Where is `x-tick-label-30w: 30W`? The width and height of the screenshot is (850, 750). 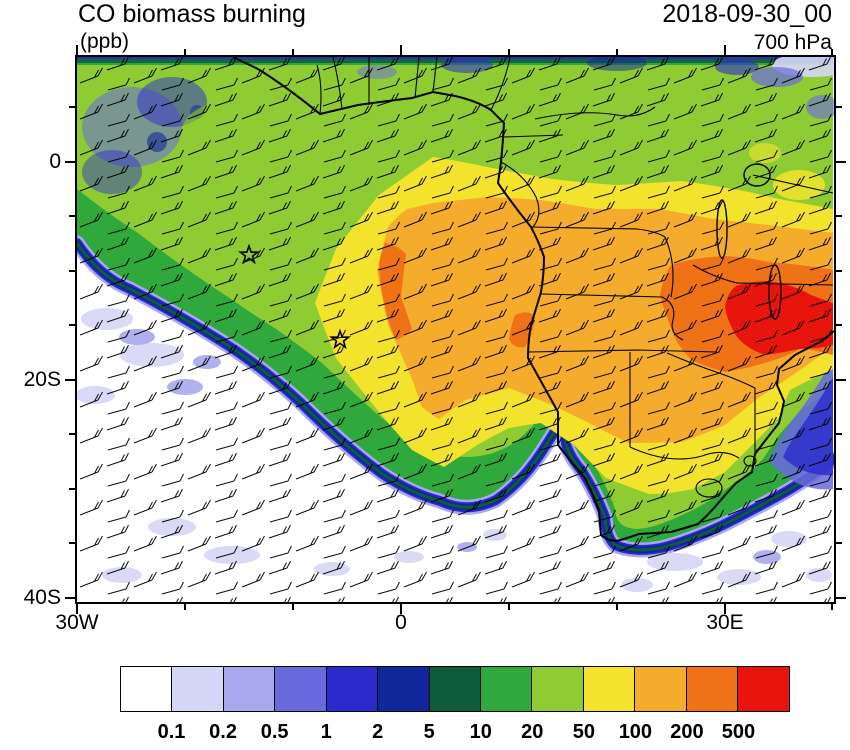 x-tick-label-30w: 30W is located at coordinates (77, 622).